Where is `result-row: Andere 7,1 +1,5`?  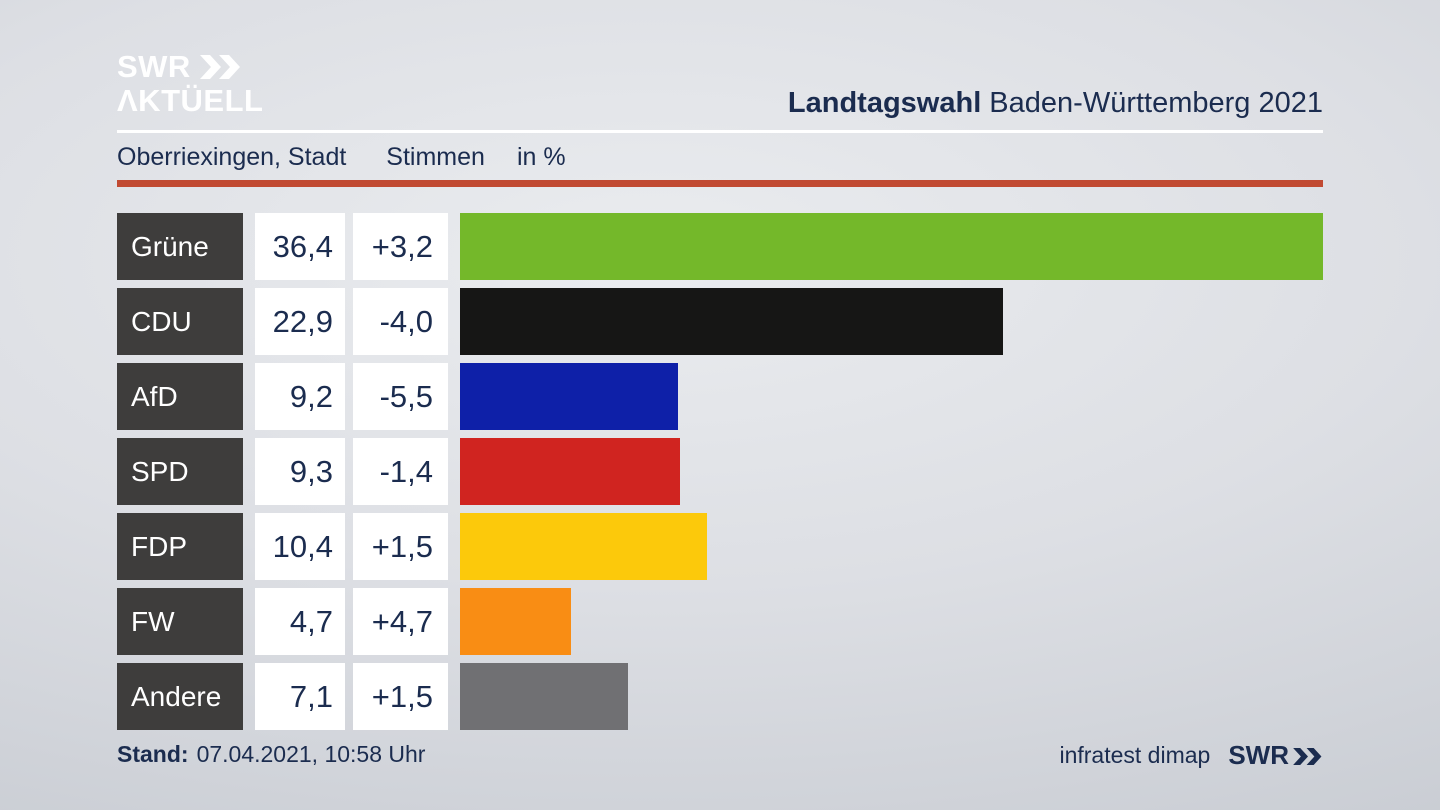
result-row: Andere 7,1 +1,5 is located at coordinates (720, 696).